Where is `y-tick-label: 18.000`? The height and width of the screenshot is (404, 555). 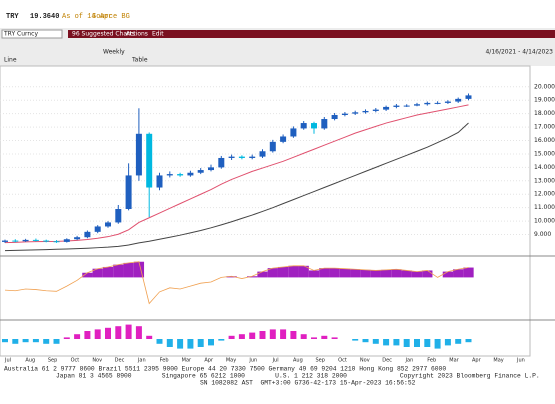 y-tick-label: 18.000 is located at coordinates (544, 113).